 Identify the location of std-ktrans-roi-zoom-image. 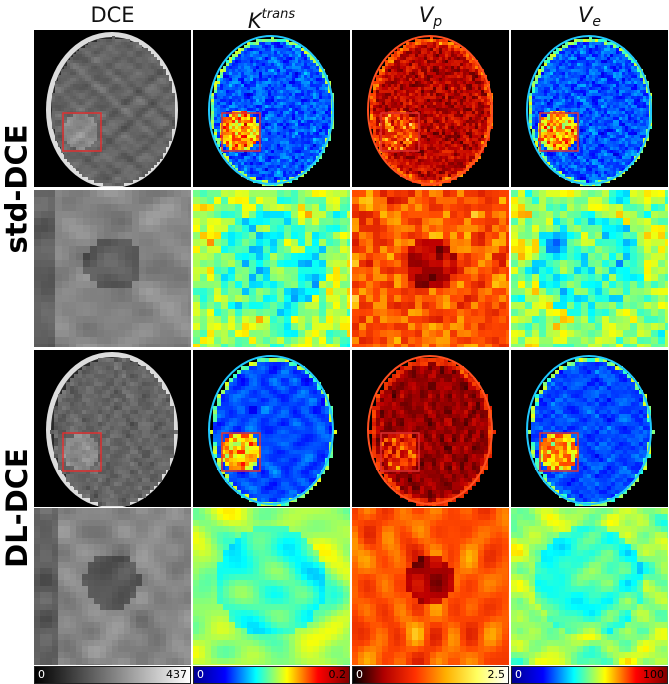
(271, 268).